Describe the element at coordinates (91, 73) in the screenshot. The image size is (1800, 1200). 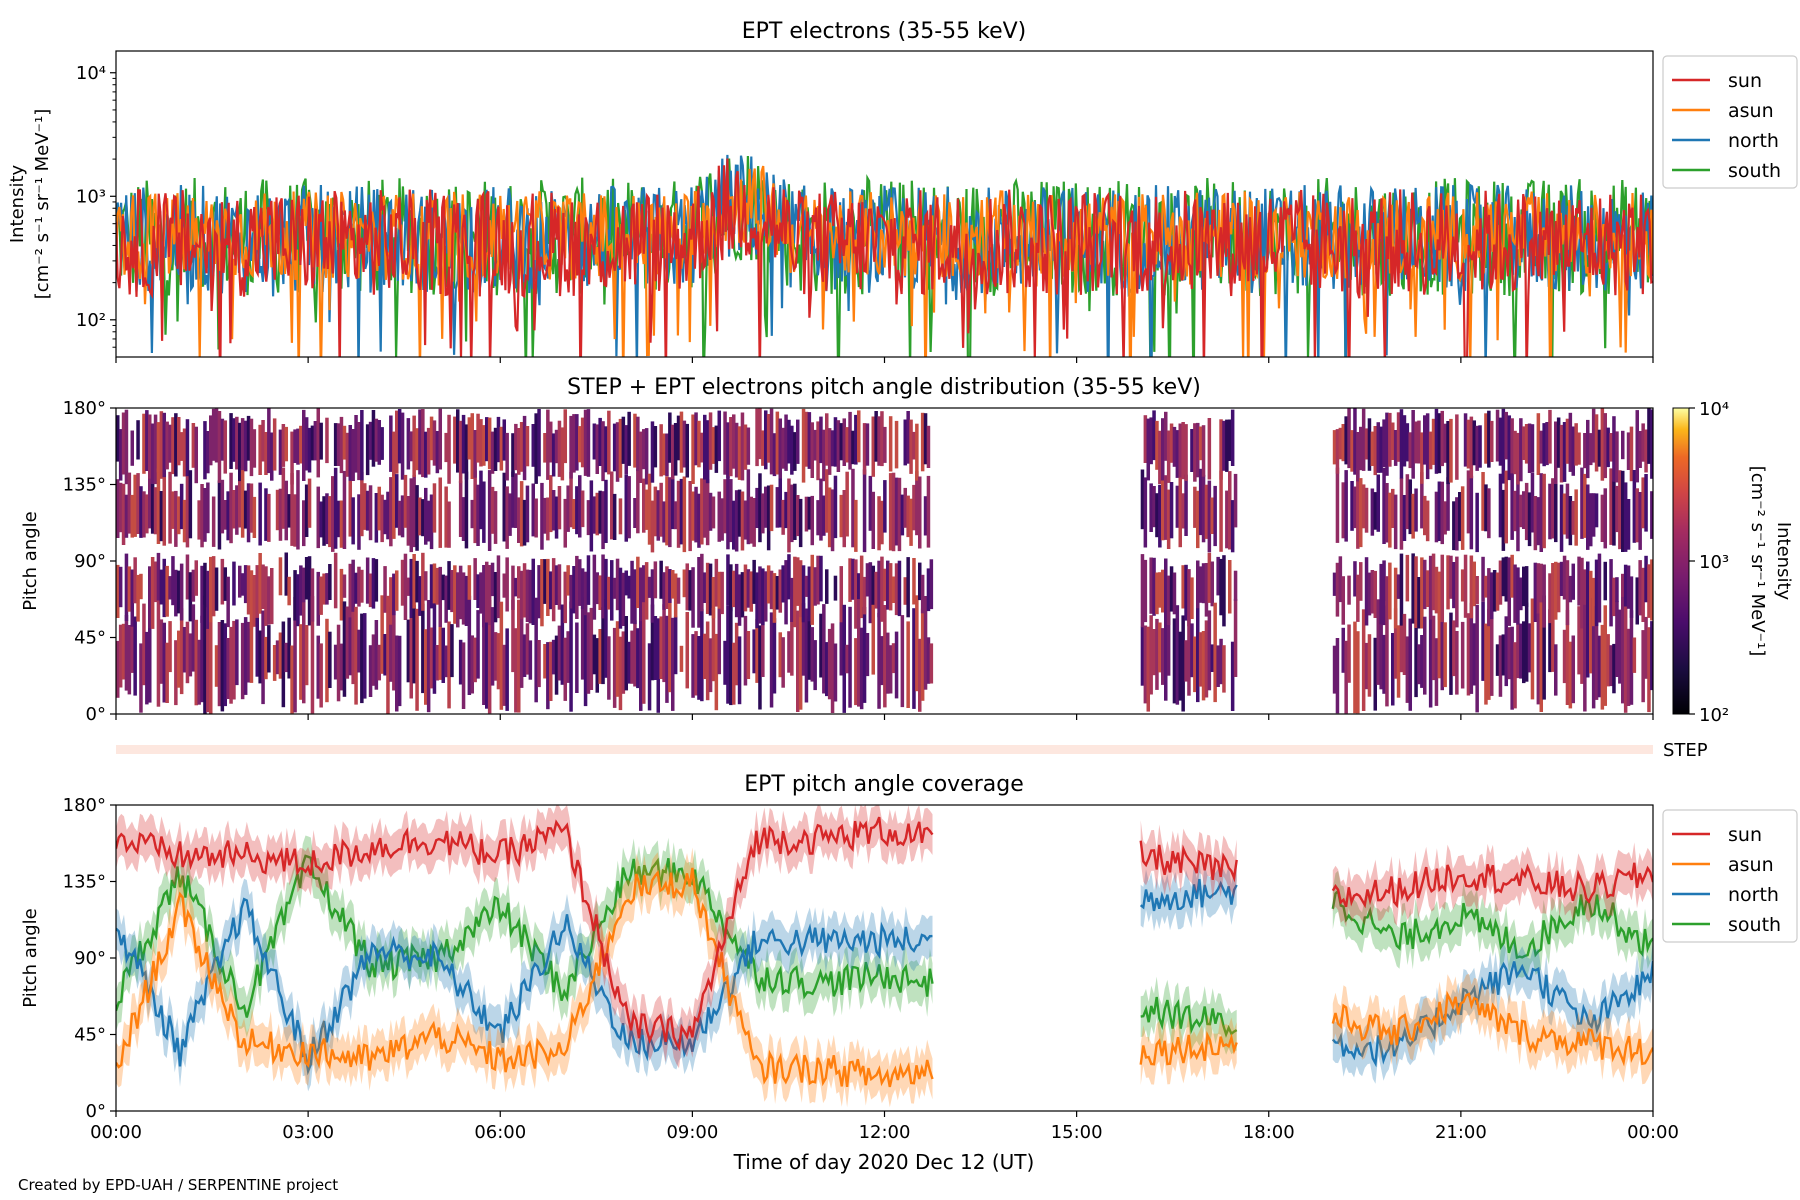
I see `panel1-ytick-label: 10⁴` at that location.